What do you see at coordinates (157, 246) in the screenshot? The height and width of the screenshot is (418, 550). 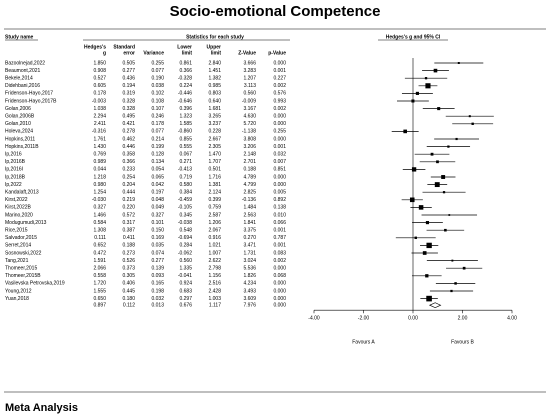 I see `stat-cell: 0.035` at bounding box center [157, 246].